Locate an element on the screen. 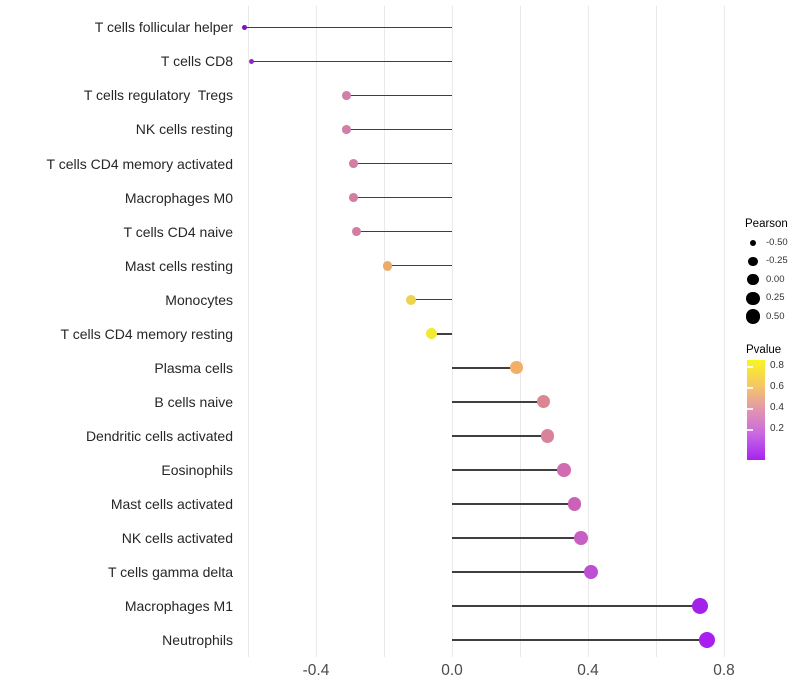  pvalue-colorbar-label: 0.2 is located at coordinates (777, 428).